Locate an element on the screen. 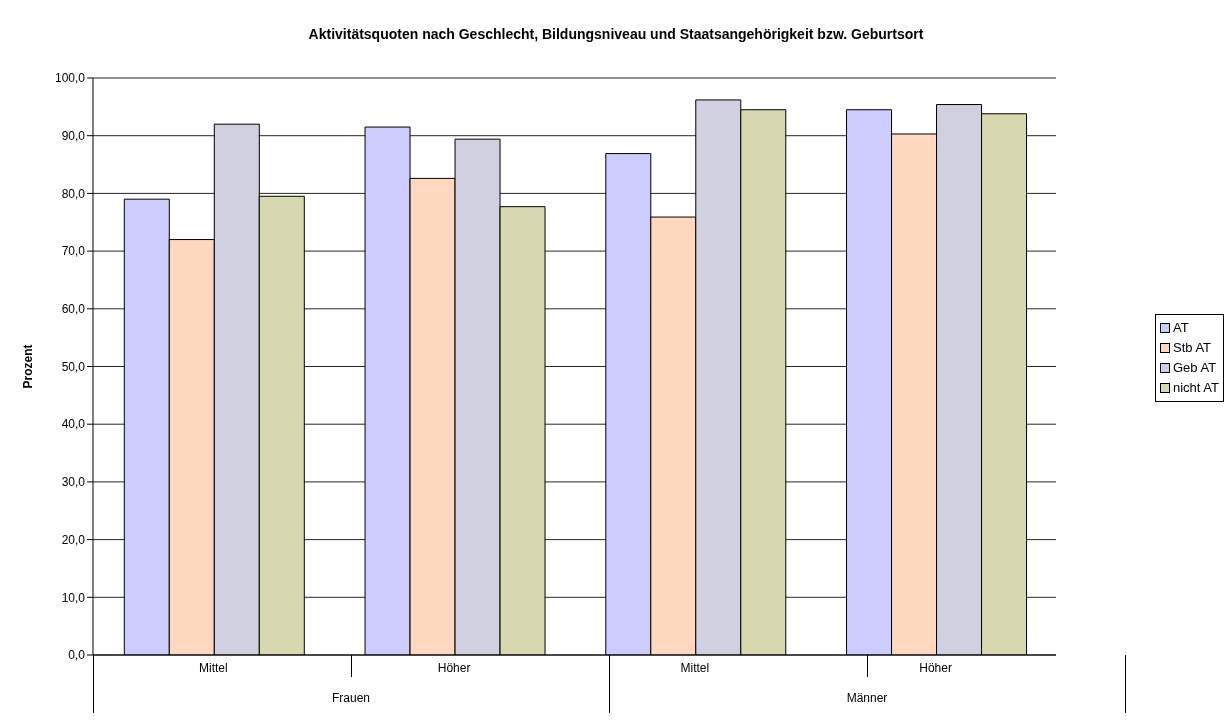 The width and height of the screenshot is (1232, 724). y-tick-label: 90,0 is located at coordinates (73, 135).